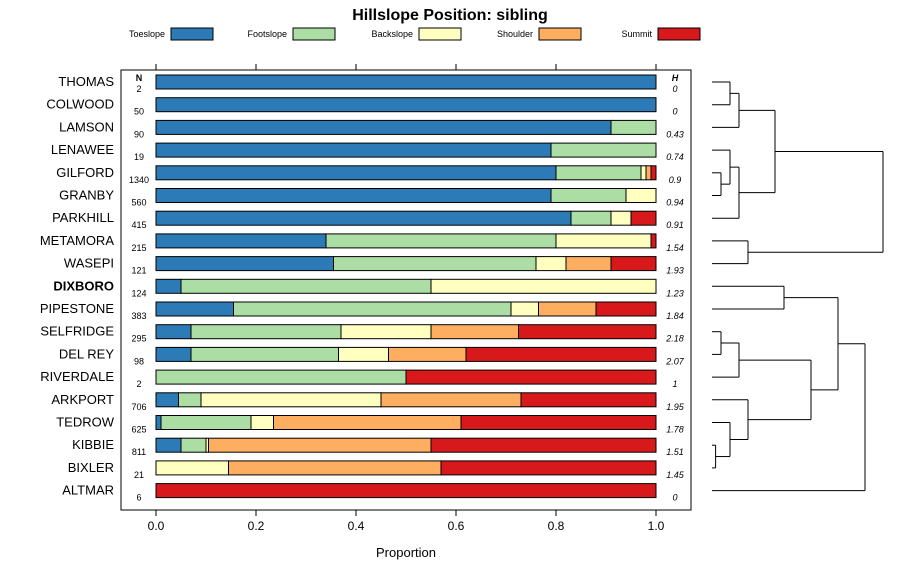  What do you see at coordinates (88, 490) in the screenshot?
I see `category-label: ALTMAR` at bounding box center [88, 490].